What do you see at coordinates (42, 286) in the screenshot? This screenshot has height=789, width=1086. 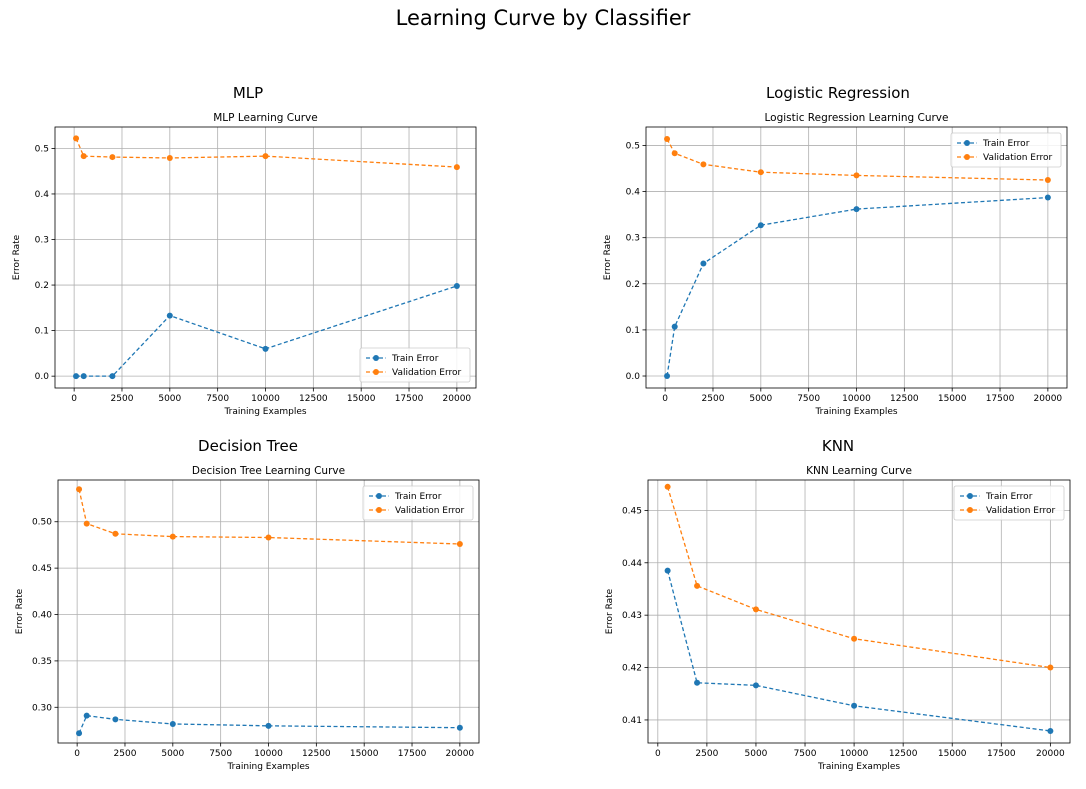 I see `y-tick-label: 0.2` at bounding box center [42, 286].